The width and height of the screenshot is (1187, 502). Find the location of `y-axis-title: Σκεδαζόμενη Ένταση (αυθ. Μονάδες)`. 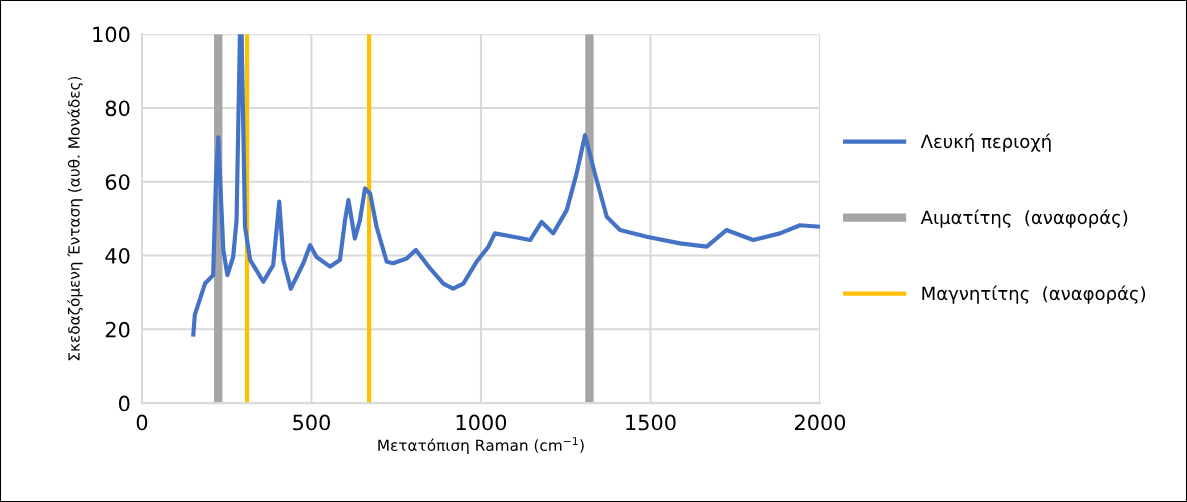

y-axis-title: Σκεδαζόμενη Ένταση (αυθ. Μονάδες) is located at coordinates (75, 218).